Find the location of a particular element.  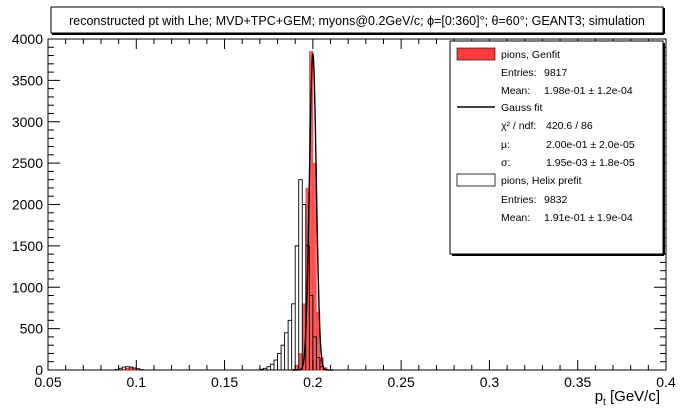

title-box is located at coordinates (357, 20).